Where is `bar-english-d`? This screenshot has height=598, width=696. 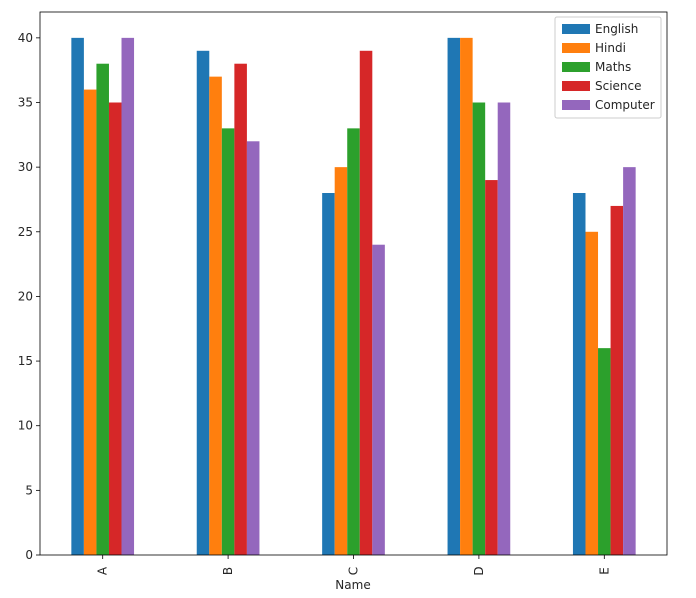
bar-english-d is located at coordinates (454, 296).